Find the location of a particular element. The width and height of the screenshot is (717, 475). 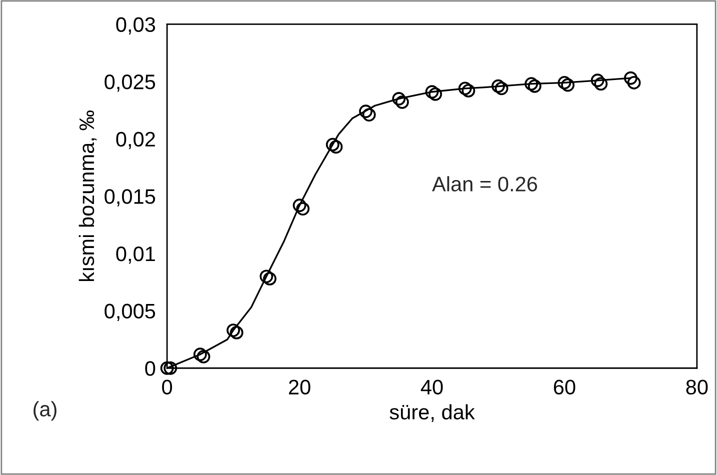

x-tick-label: 80 is located at coordinates (697, 387).